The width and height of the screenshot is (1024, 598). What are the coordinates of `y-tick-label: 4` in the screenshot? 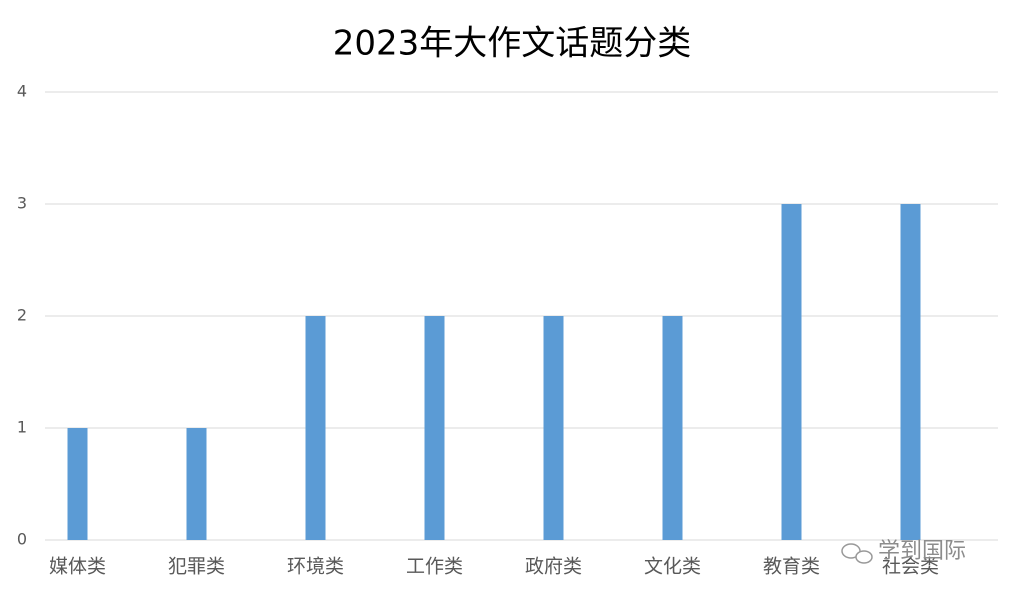 It's located at (22, 91).